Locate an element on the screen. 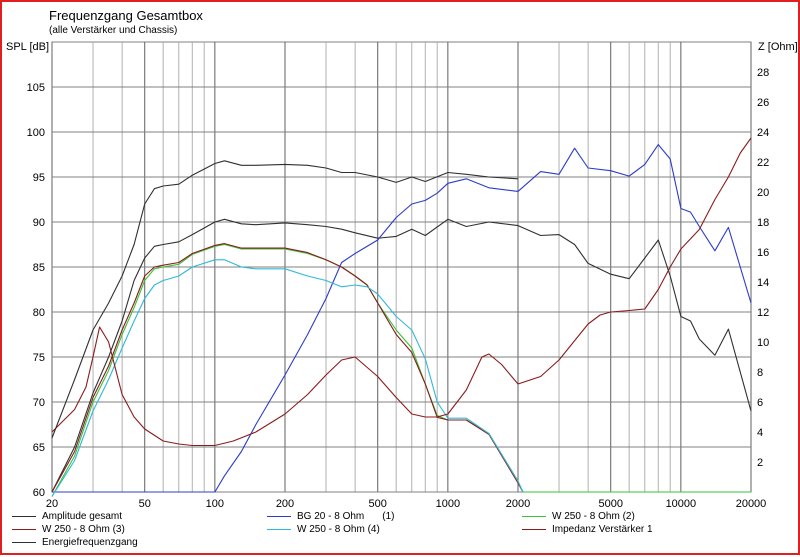  y-left-tick-label: 65 is located at coordinates (39, 448).